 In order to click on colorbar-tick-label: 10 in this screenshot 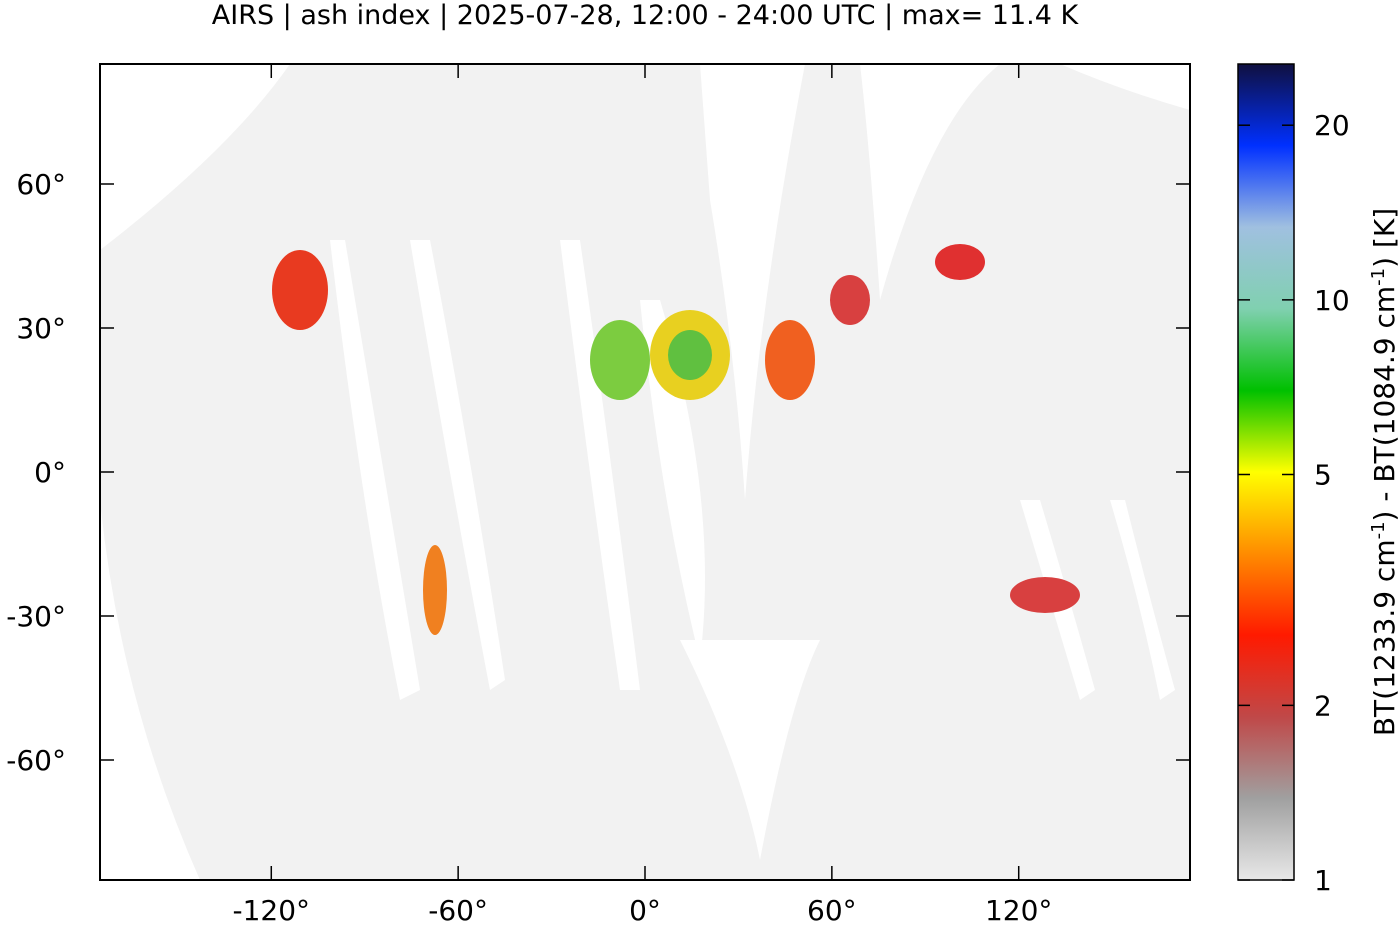, I will do `click(1332, 300)`.